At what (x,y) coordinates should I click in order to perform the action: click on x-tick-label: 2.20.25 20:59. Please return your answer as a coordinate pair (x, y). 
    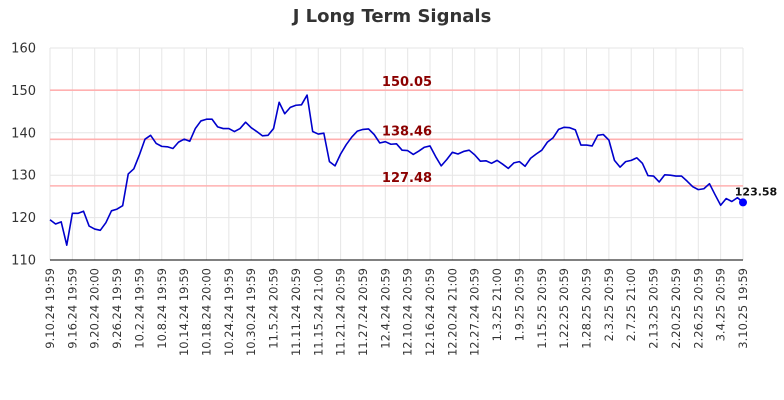
    Looking at the image, I should click on (676, 308).